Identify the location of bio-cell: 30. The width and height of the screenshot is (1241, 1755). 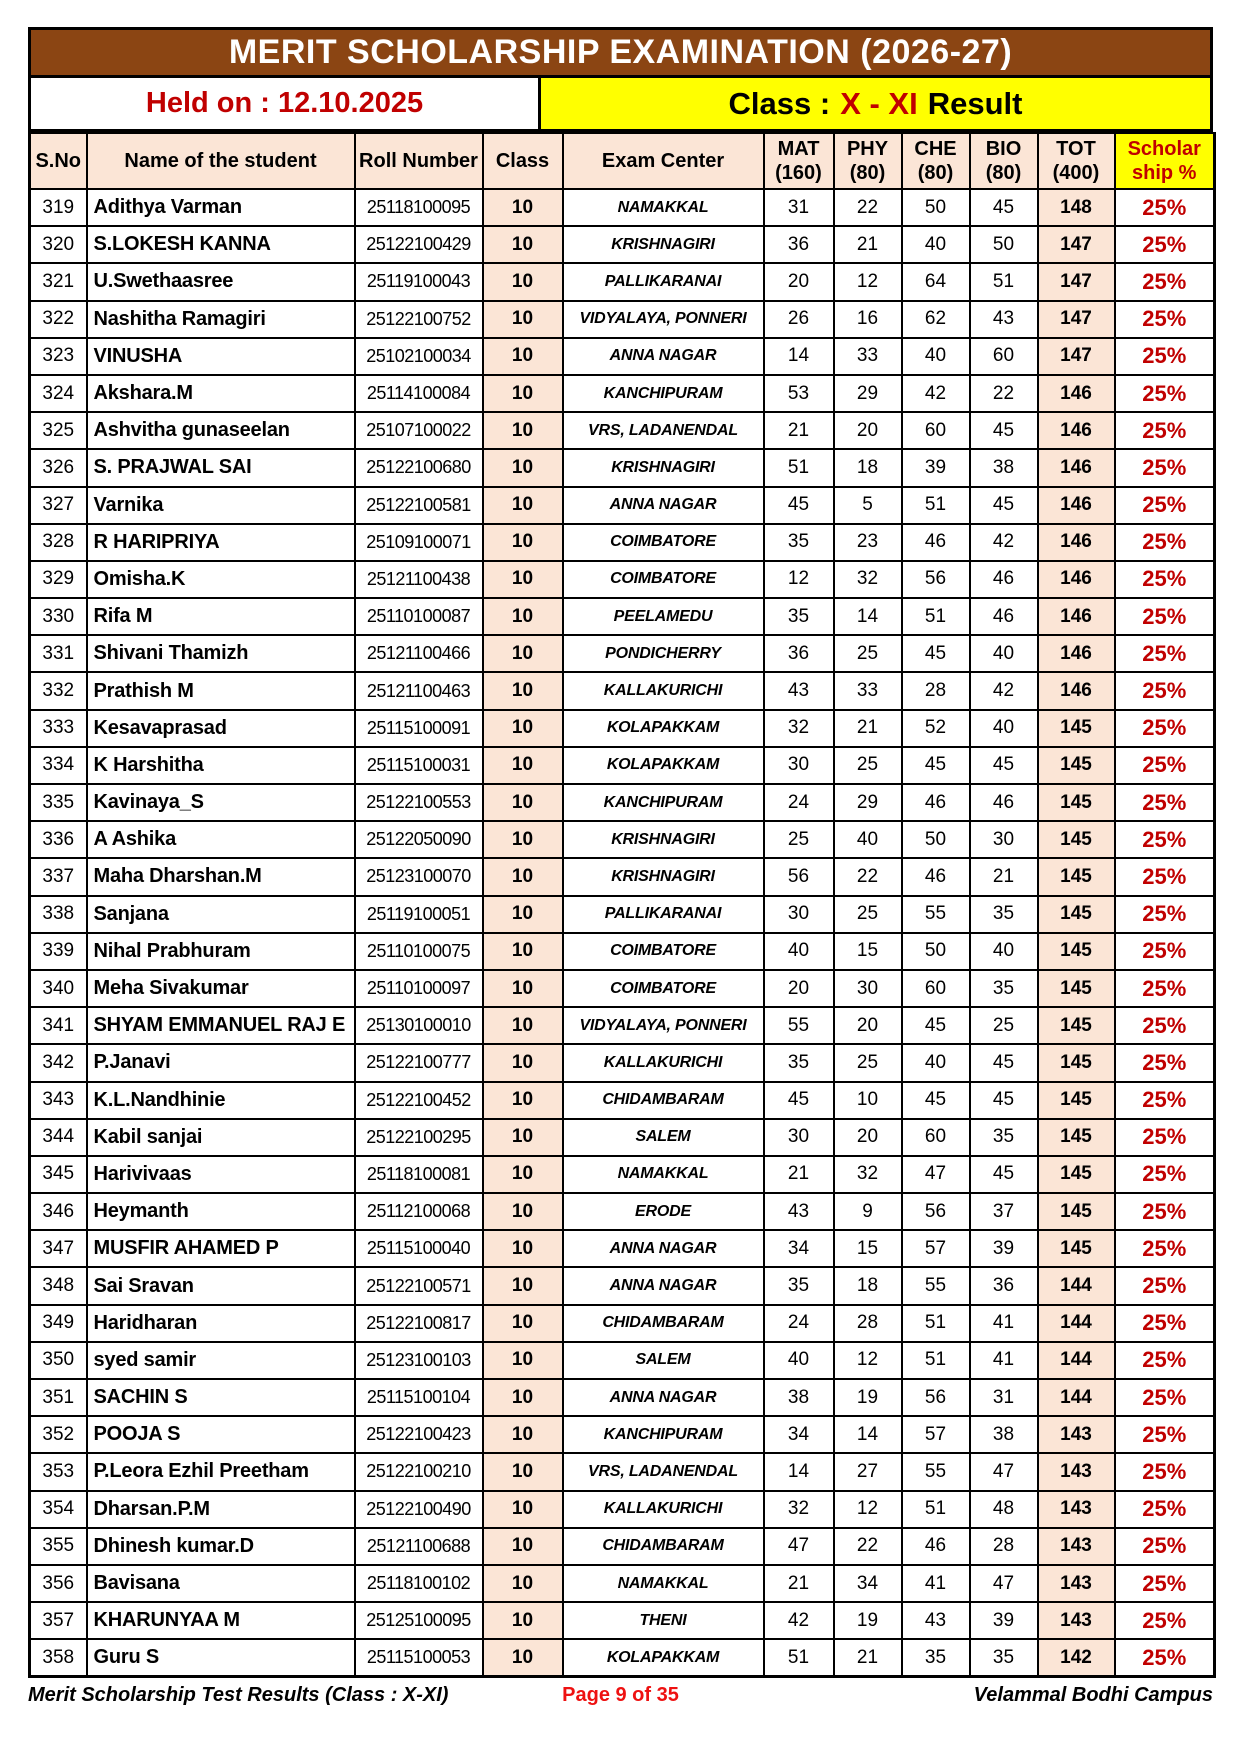
(1003, 840).